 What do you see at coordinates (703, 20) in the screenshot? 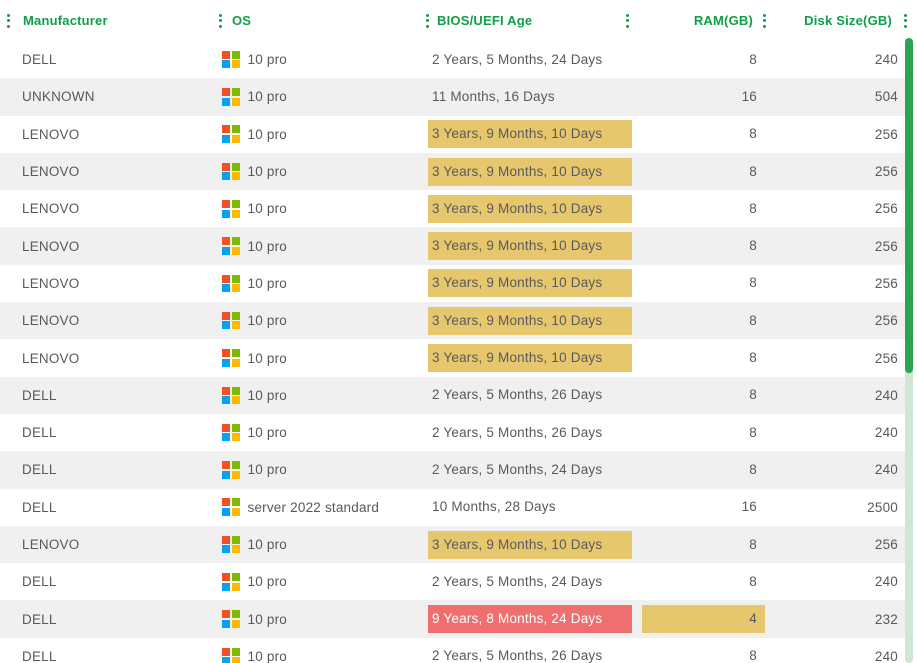
I see `column-header-ram: RAM(GB)` at bounding box center [703, 20].